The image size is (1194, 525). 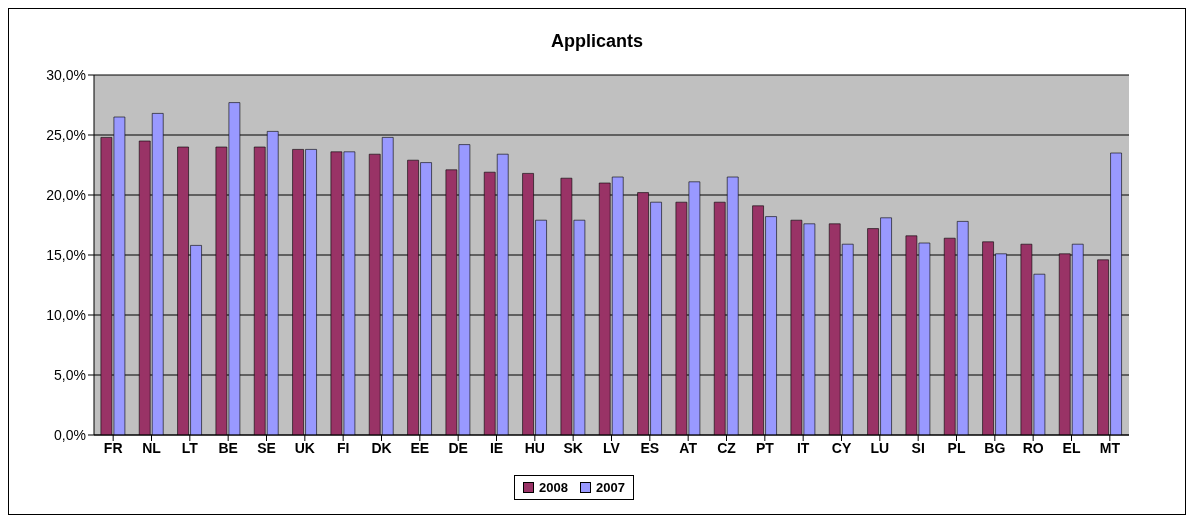 I want to click on x-tick-label: IE, so click(x=496, y=447).